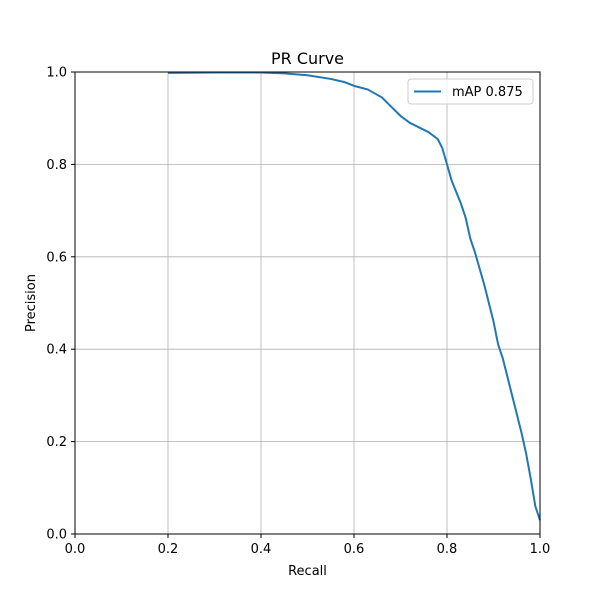 The width and height of the screenshot is (600, 600). Describe the element at coordinates (56, 442) in the screenshot. I see `y-tick-label: 0.2` at that location.